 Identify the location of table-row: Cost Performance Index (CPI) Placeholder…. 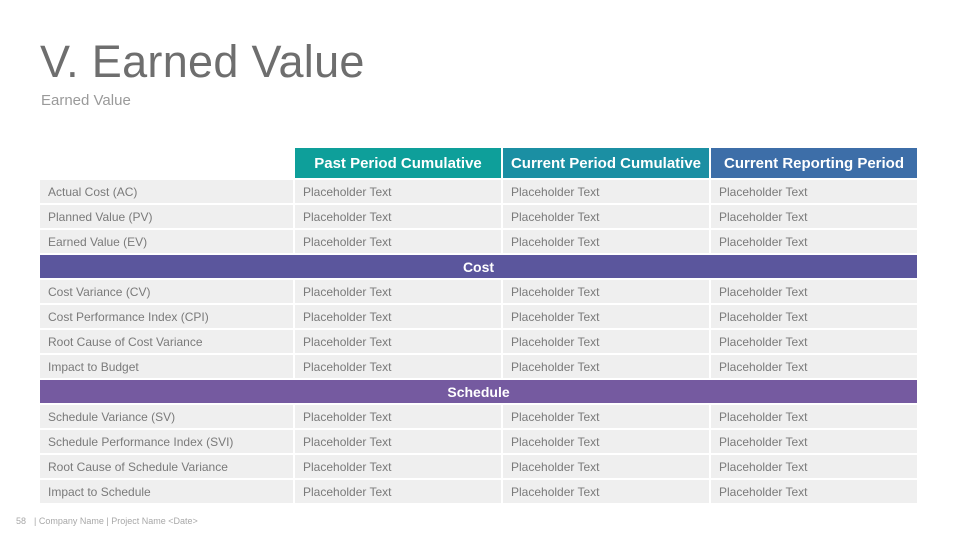
(478, 316).